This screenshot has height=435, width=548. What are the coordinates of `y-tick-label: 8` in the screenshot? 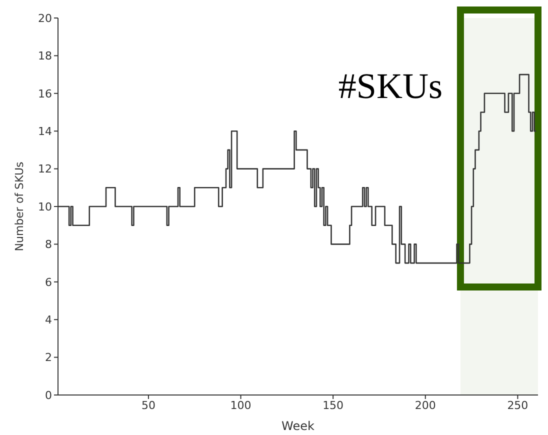 It's located at (48, 245).